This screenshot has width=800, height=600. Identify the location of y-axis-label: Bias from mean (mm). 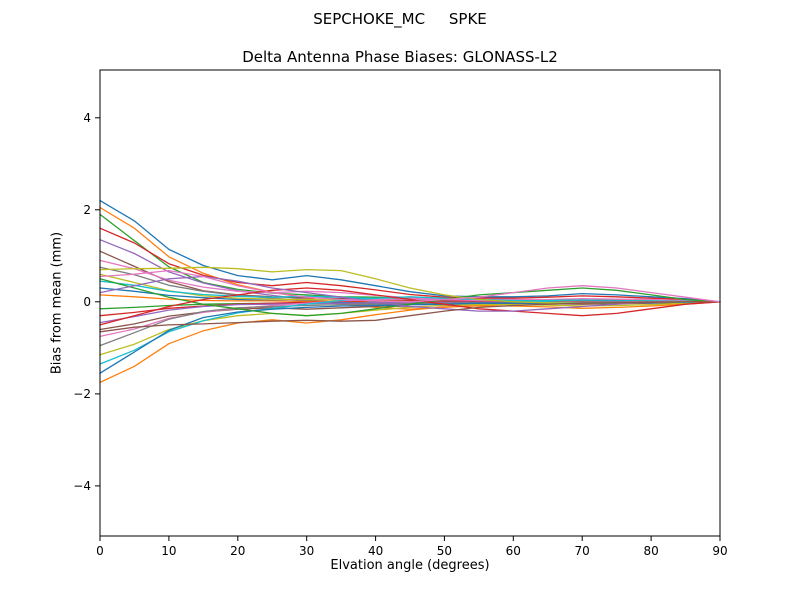
(57, 303).